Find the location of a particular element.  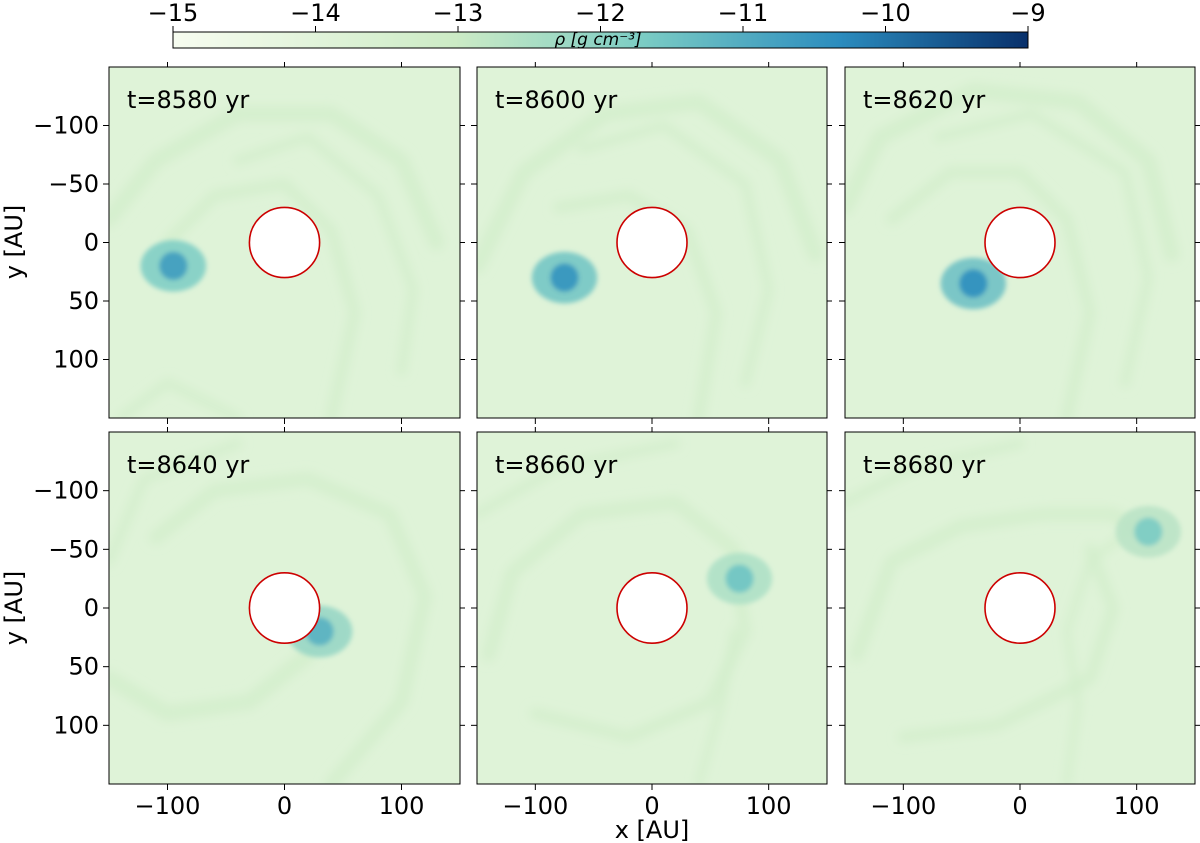

panel: −100 0 100 t=8660 yr is located at coordinates (651, 623).